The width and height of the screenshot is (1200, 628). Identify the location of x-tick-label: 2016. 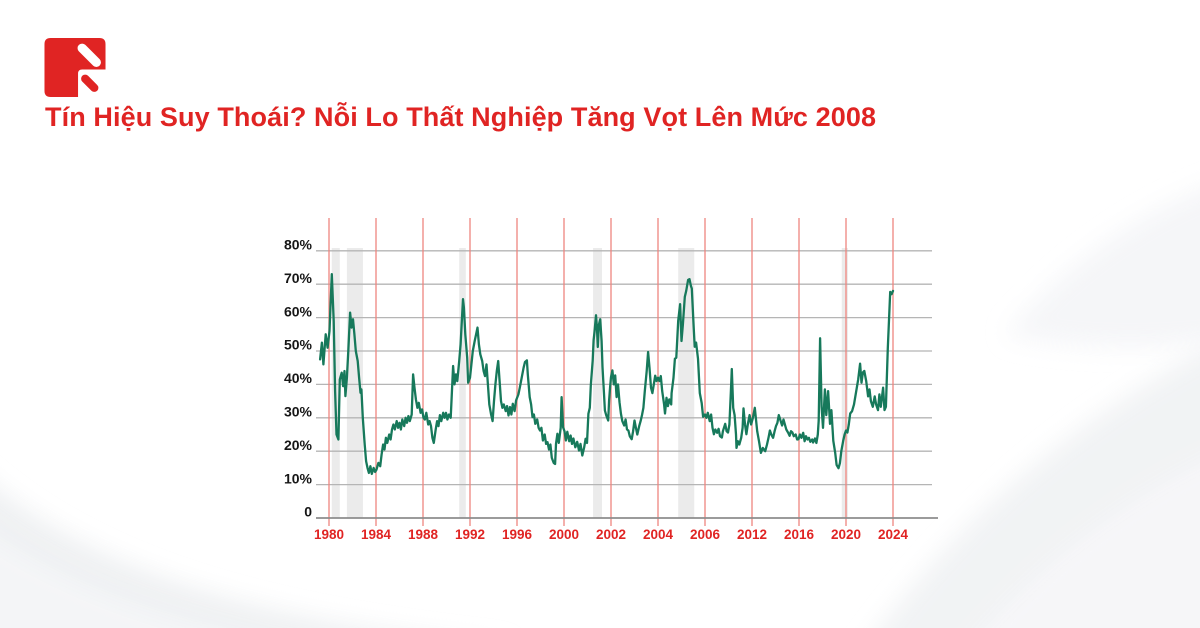
(799, 534).